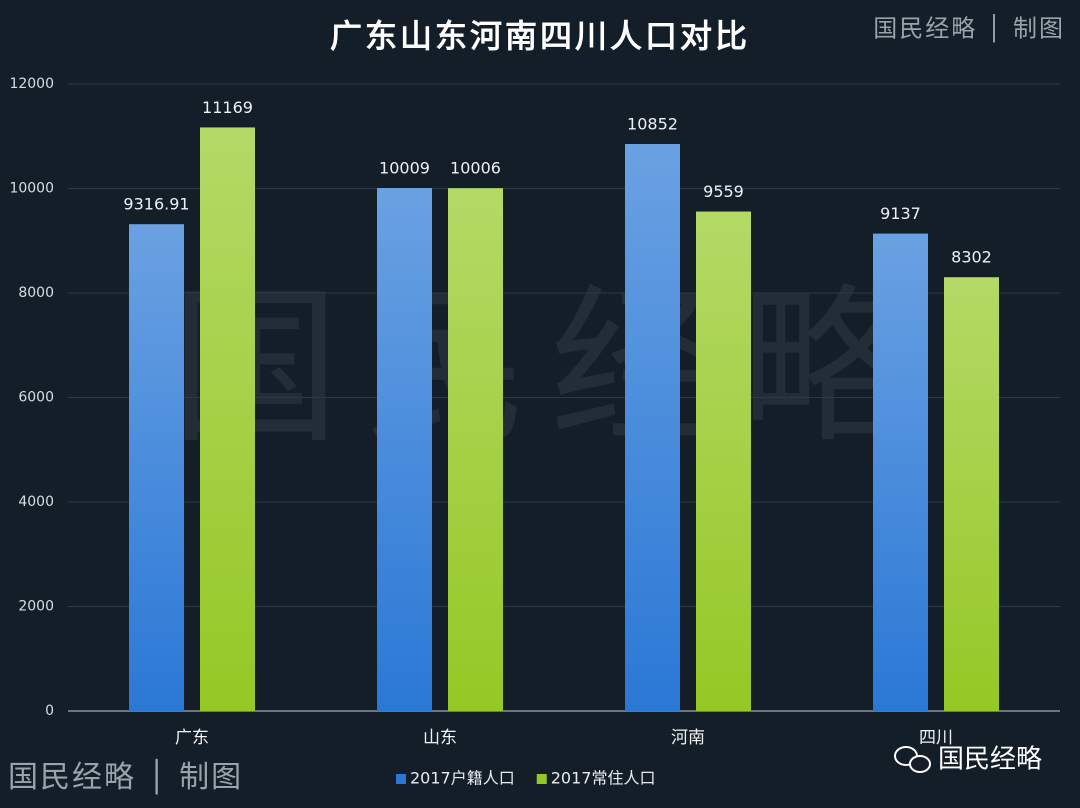  Describe the element at coordinates (192, 738) in the screenshot. I see `x-tick-label: 广东` at that location.